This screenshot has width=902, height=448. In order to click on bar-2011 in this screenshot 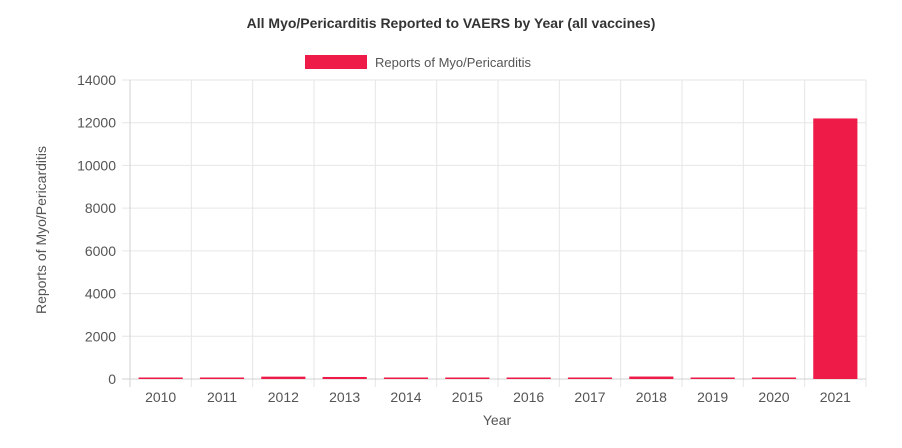, I will do `click(222, 378)`.